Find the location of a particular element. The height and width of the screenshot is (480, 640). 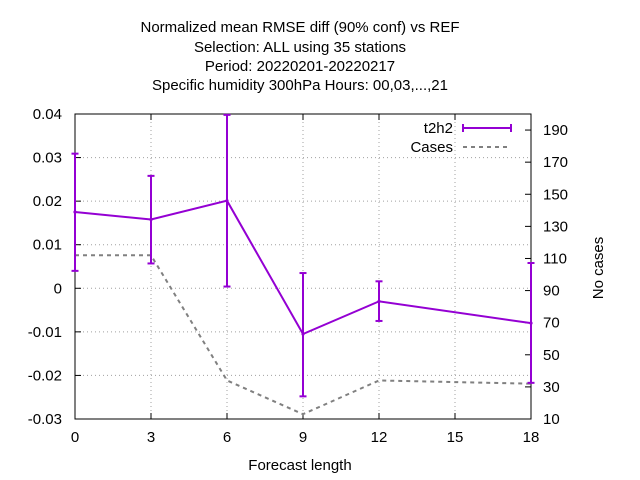

y-right-tick-label: 70 is located at coordinates (551, 323).